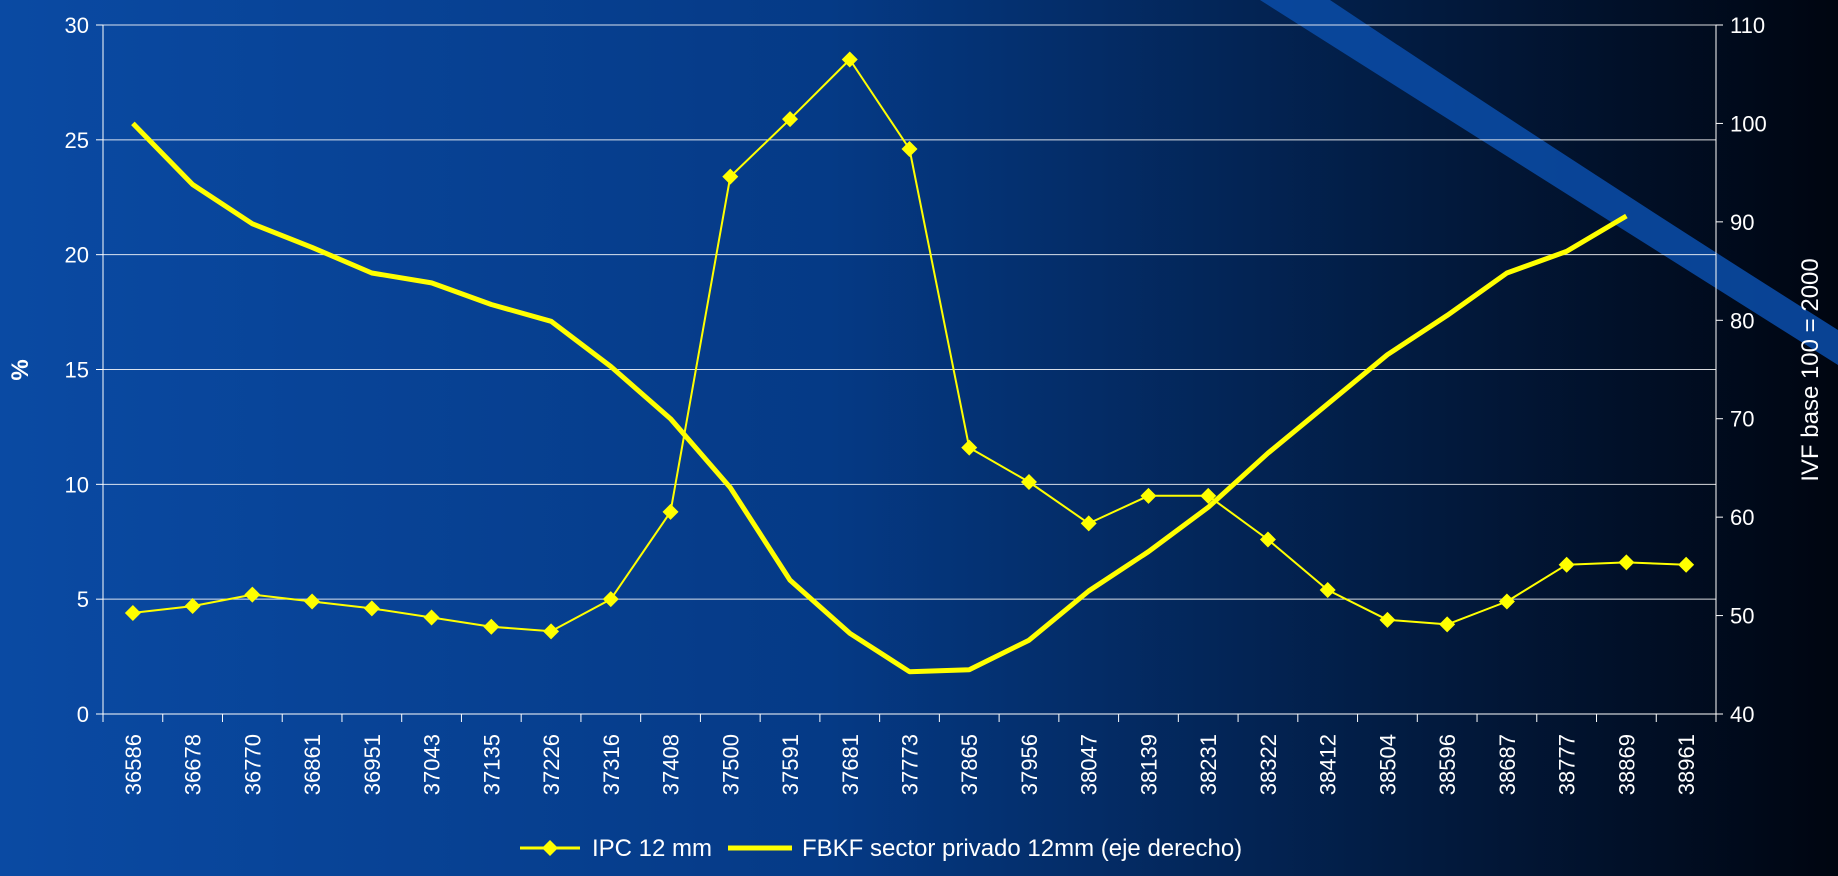 The image size is (1838, 876). I want to click on x-tick-label: 37316, so click(611, 764).